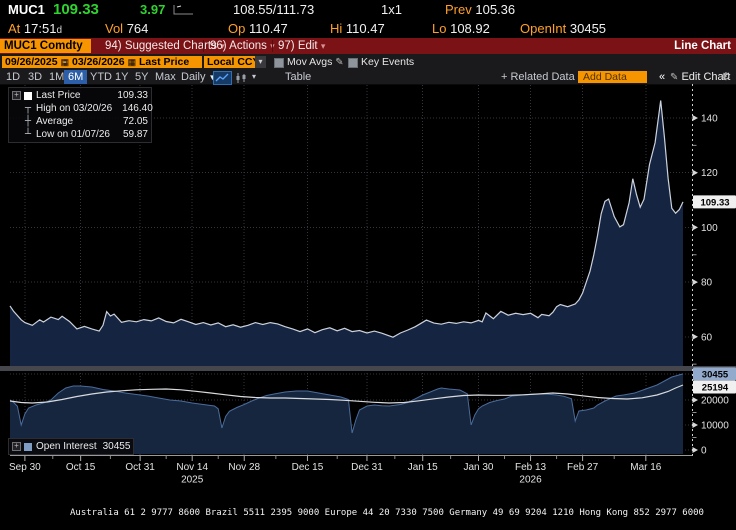 This screenshot has height=530, width=736. I want to click on panel-divider, so click(368, 368).